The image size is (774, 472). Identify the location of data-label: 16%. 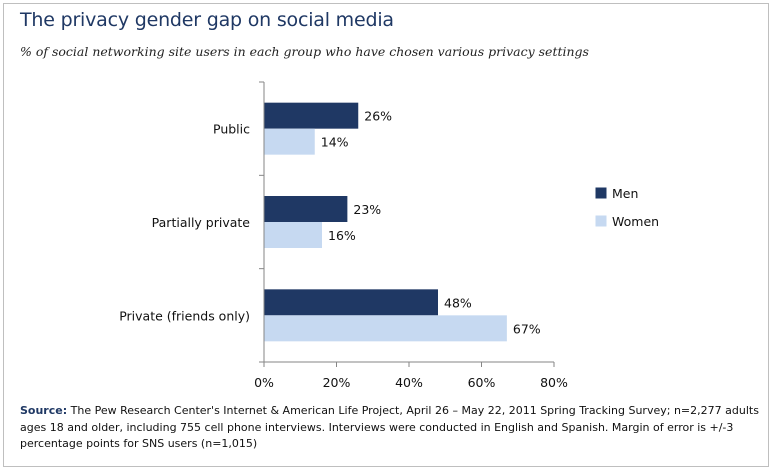
(342, 235).